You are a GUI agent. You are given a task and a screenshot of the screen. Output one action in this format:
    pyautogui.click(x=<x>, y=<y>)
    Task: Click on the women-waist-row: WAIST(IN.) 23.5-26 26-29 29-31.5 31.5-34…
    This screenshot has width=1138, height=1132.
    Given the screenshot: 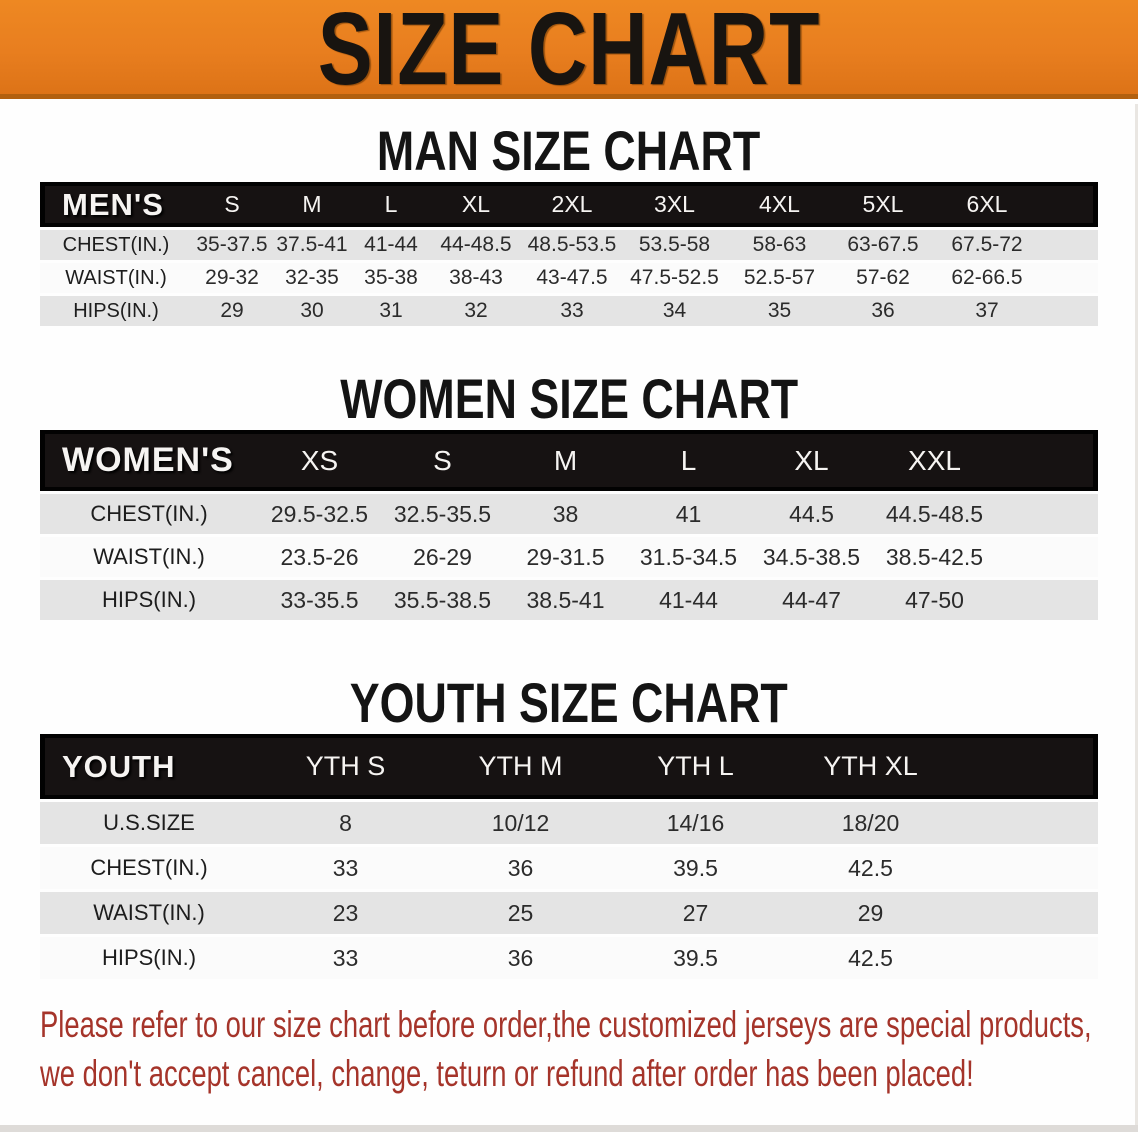 What is the action you would take?
    pyautogui.click(x=569, y=557)
    